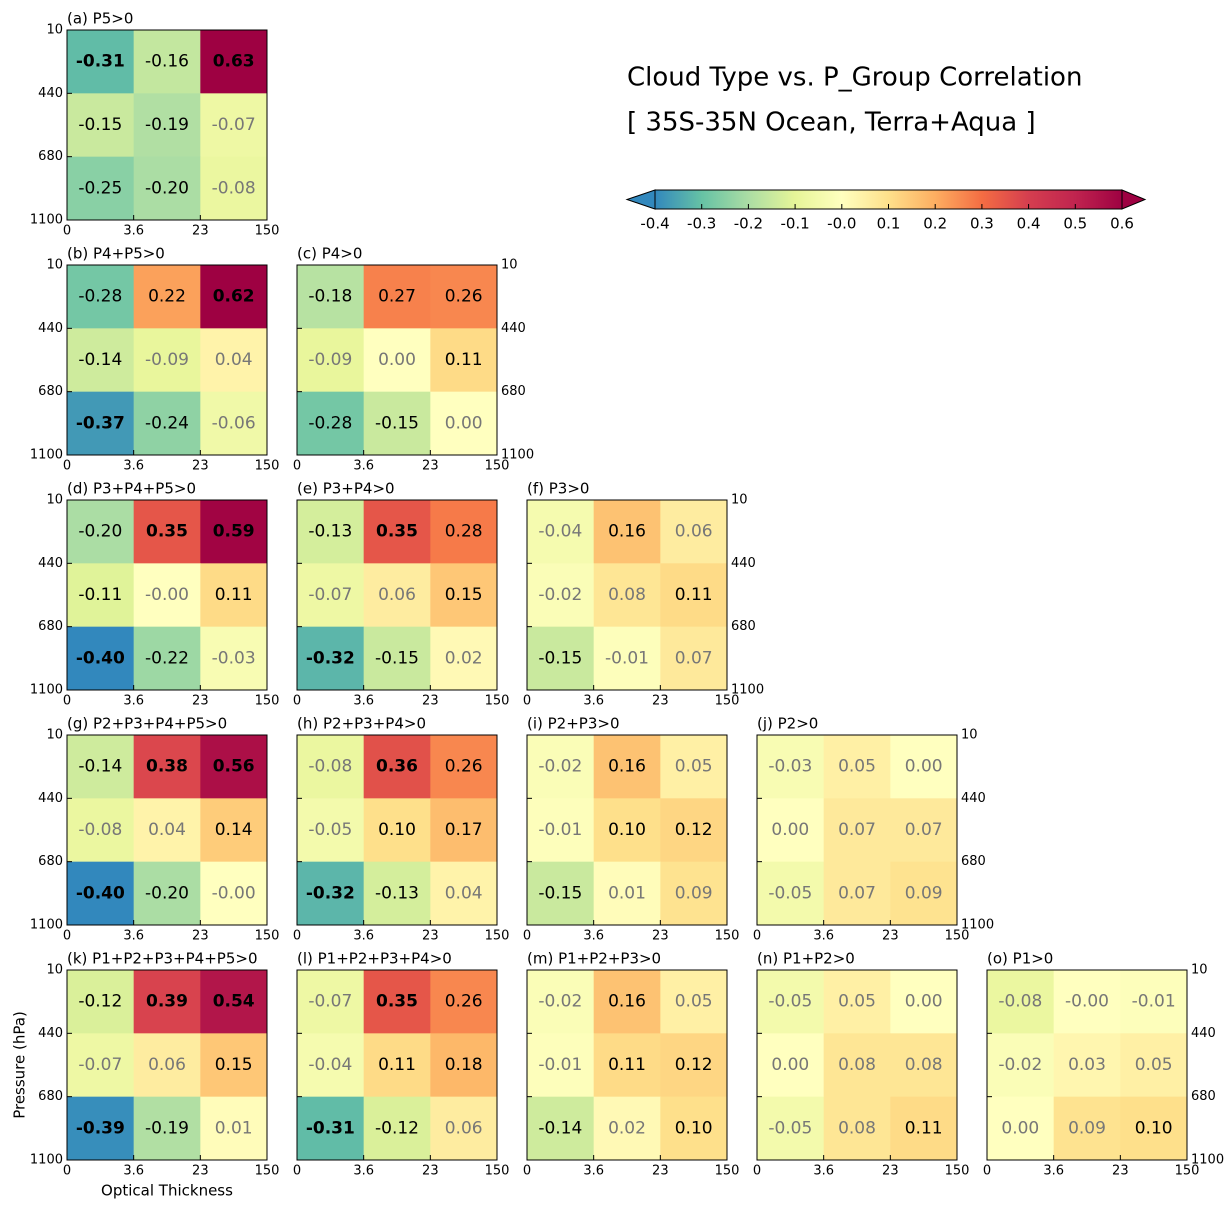 This screenshot has height=1205, width=1227. What do you see at coordinates (397, 1128) in the screenshot?
I see `cell-label: -0.12` at bounding box center [397, 1128].